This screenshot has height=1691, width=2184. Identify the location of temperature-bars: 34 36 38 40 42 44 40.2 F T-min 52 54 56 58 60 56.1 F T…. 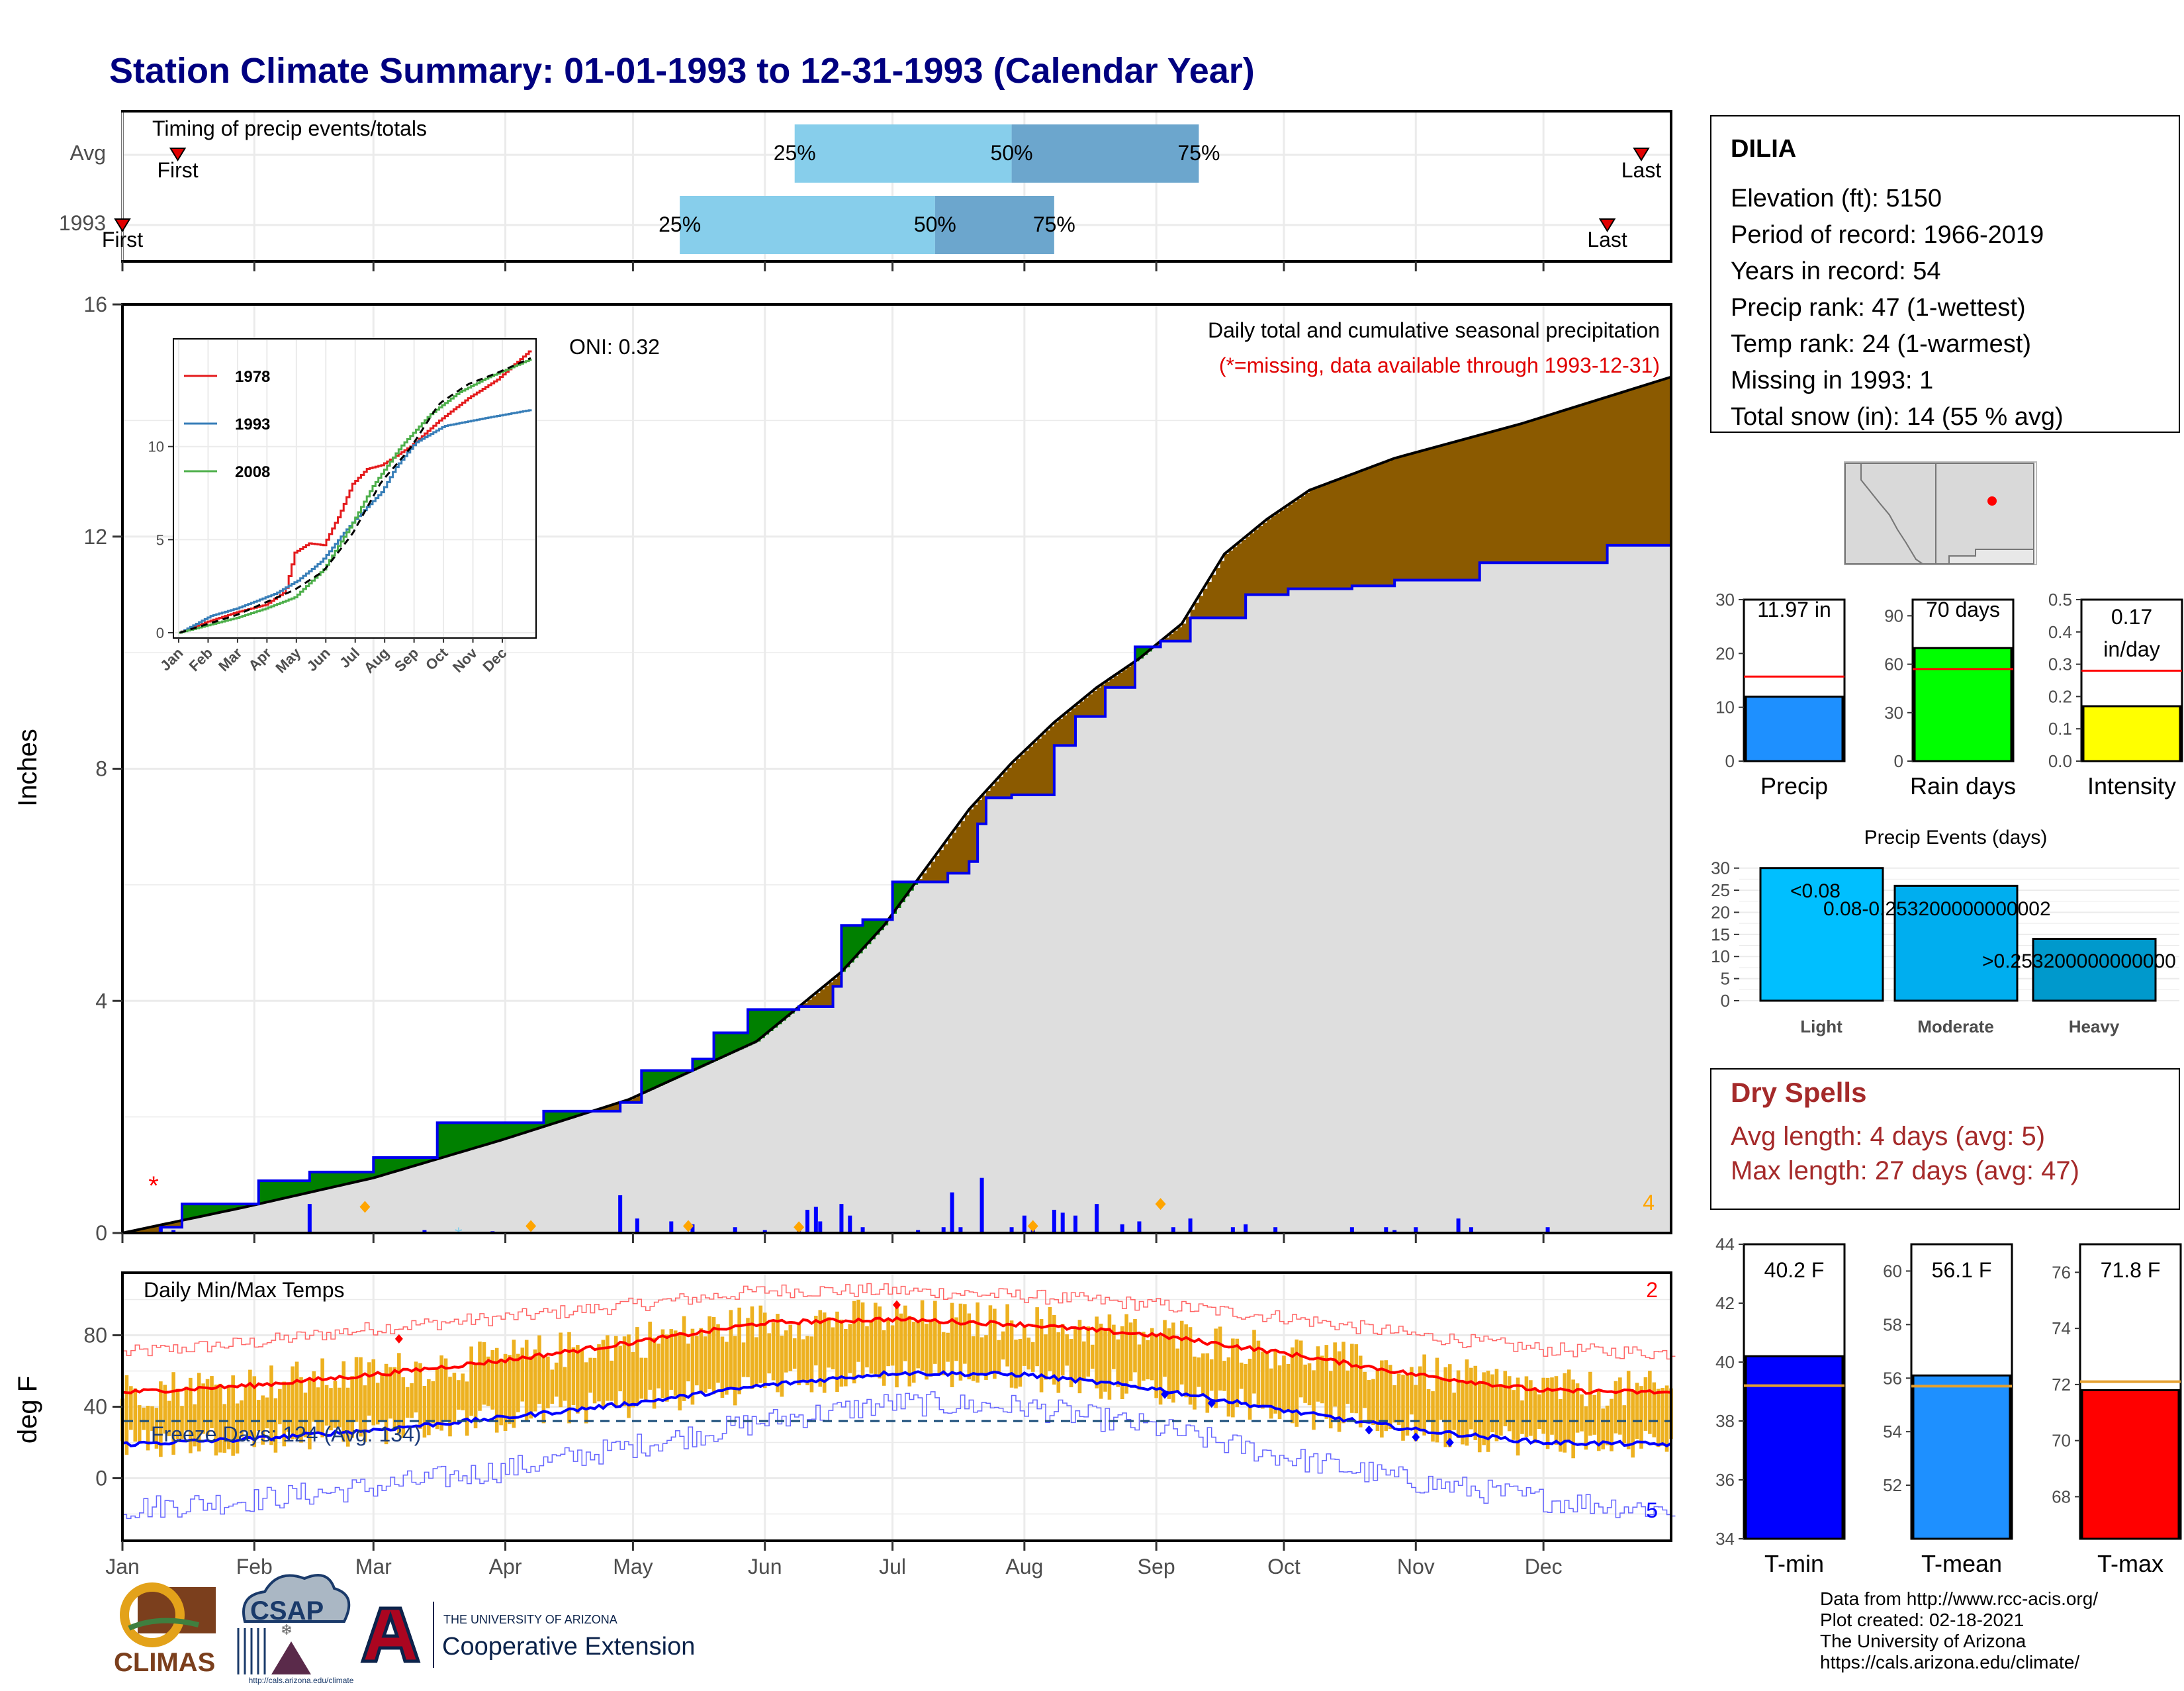
(1948, 1405).